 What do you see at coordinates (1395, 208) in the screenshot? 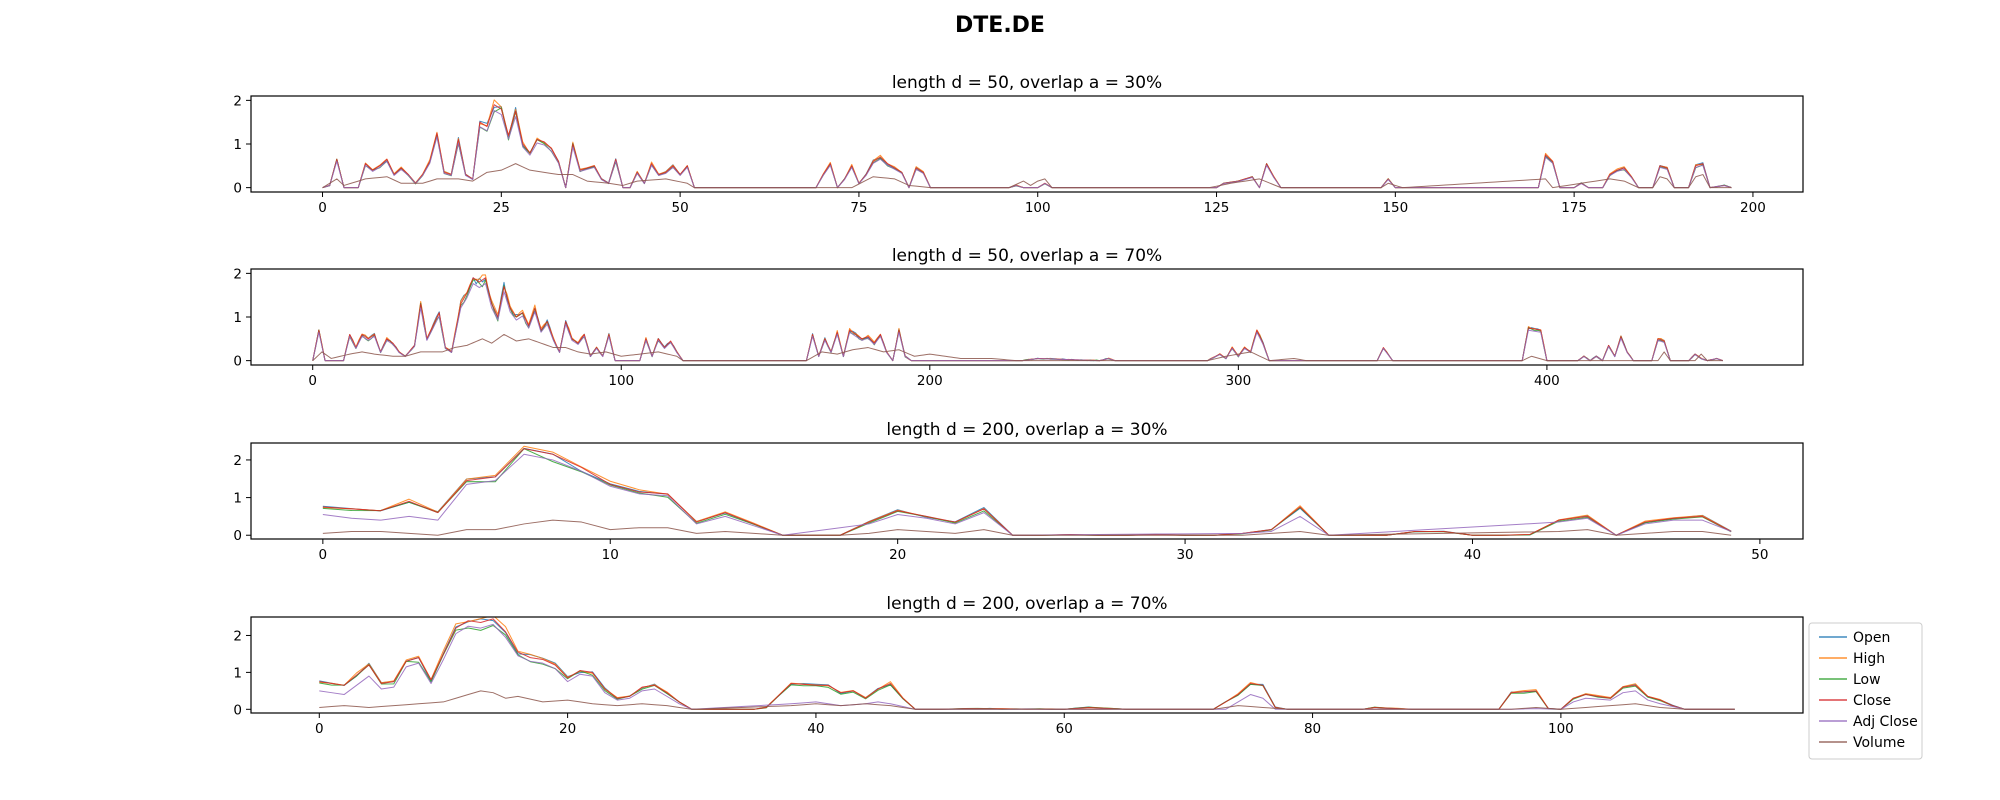
I see `x-tick-label: 150` at bounding box center [1395, 208].